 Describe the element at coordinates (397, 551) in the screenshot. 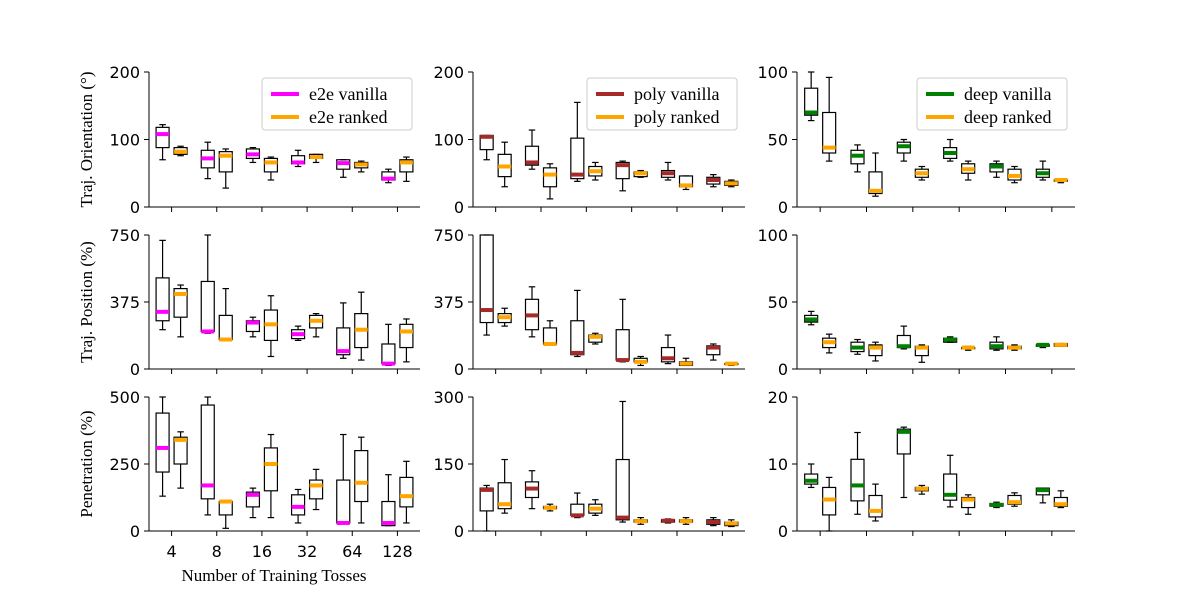

I see `x-tick-label: 128` at that location.